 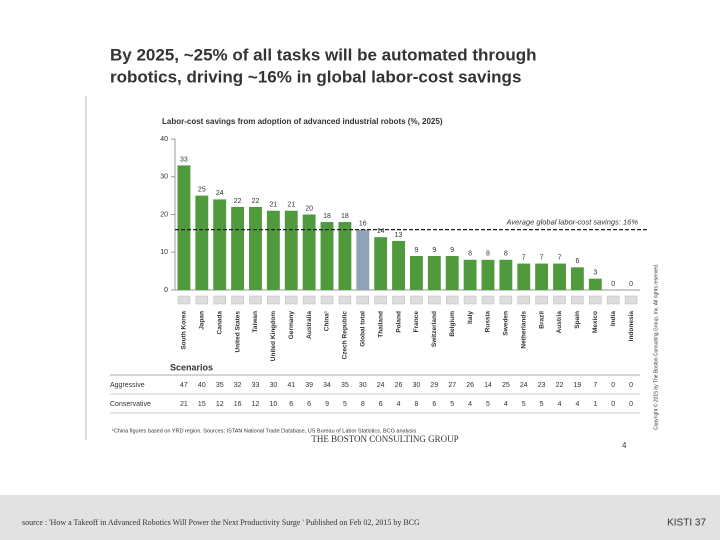 I want to click on table-cell: 26, so click(x=470, y=385).